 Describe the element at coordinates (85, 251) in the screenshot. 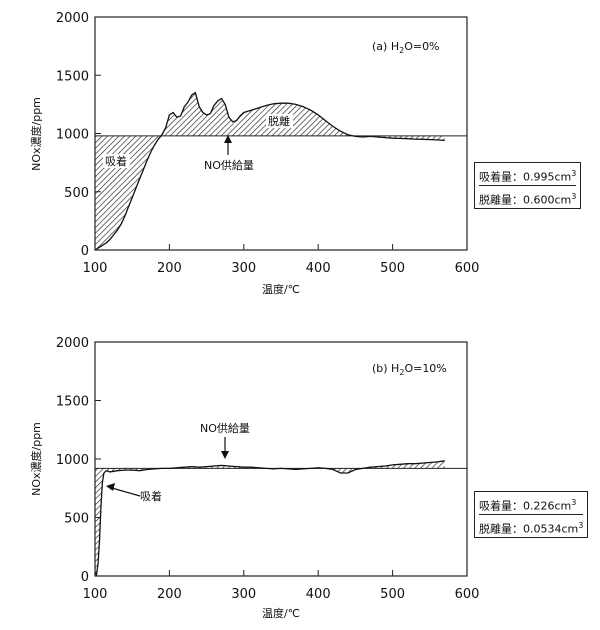

I see `chart-a-ytick-label: 0` at that location.